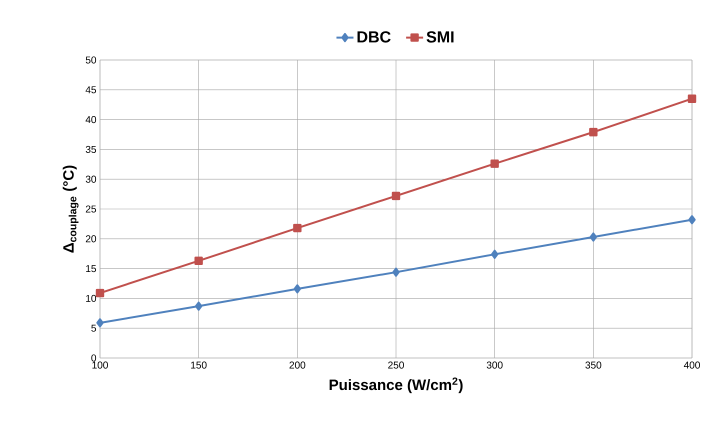 This screenshot has height=424, width=705. I want to click on y-tick-label: 40, so click(91, 120).